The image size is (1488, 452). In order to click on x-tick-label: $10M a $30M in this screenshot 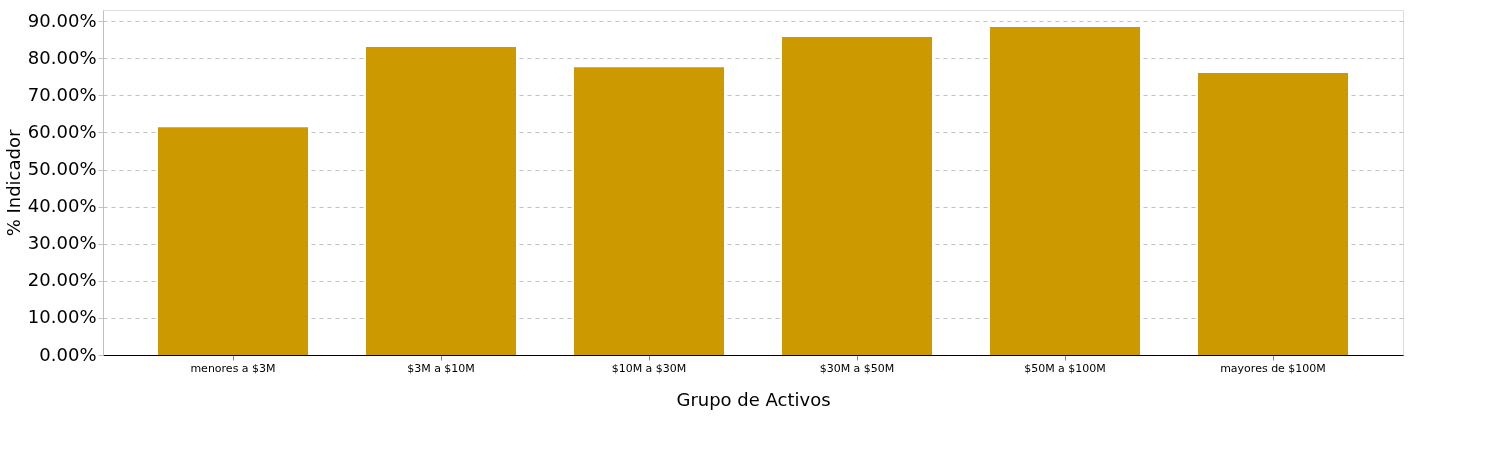, I will do `click(649, 368)`.